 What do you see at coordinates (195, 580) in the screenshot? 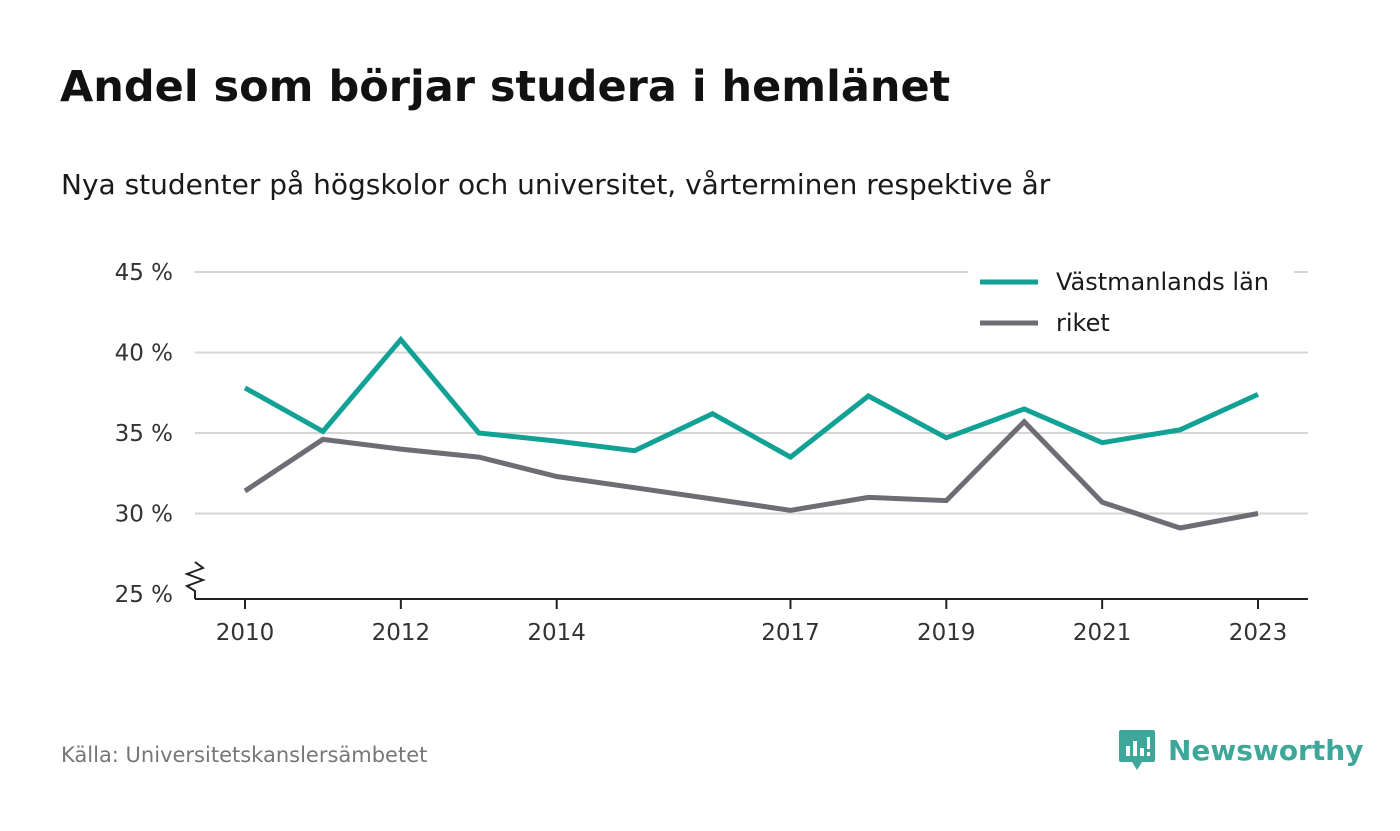
I see `axis-break-mark` at bounding box center [195, 580].